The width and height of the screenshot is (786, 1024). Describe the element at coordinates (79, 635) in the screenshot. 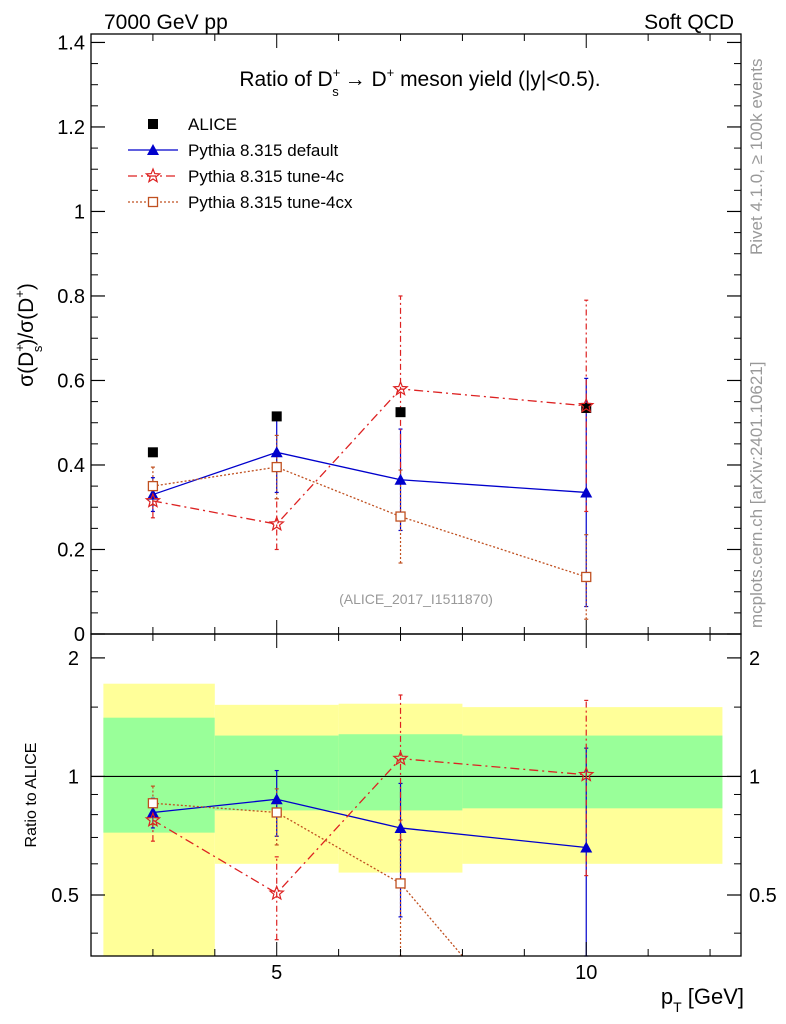

I see `main-ytick-label: 0` at that location.